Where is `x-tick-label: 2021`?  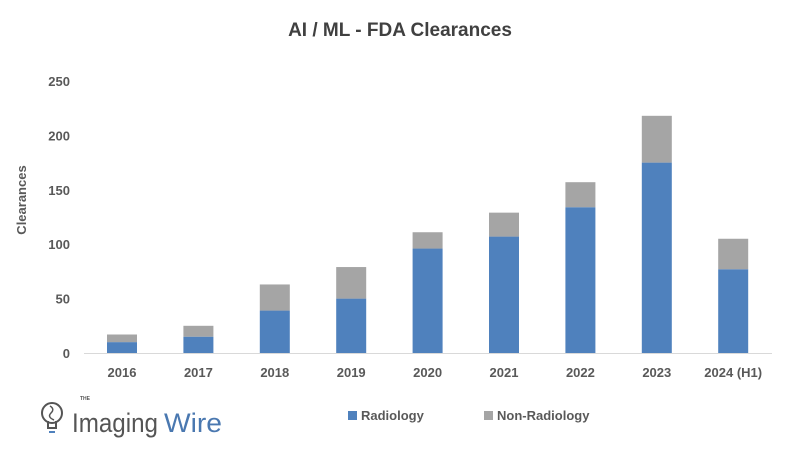
x-tick-label: 2021 is located at coordinates (504, 372).